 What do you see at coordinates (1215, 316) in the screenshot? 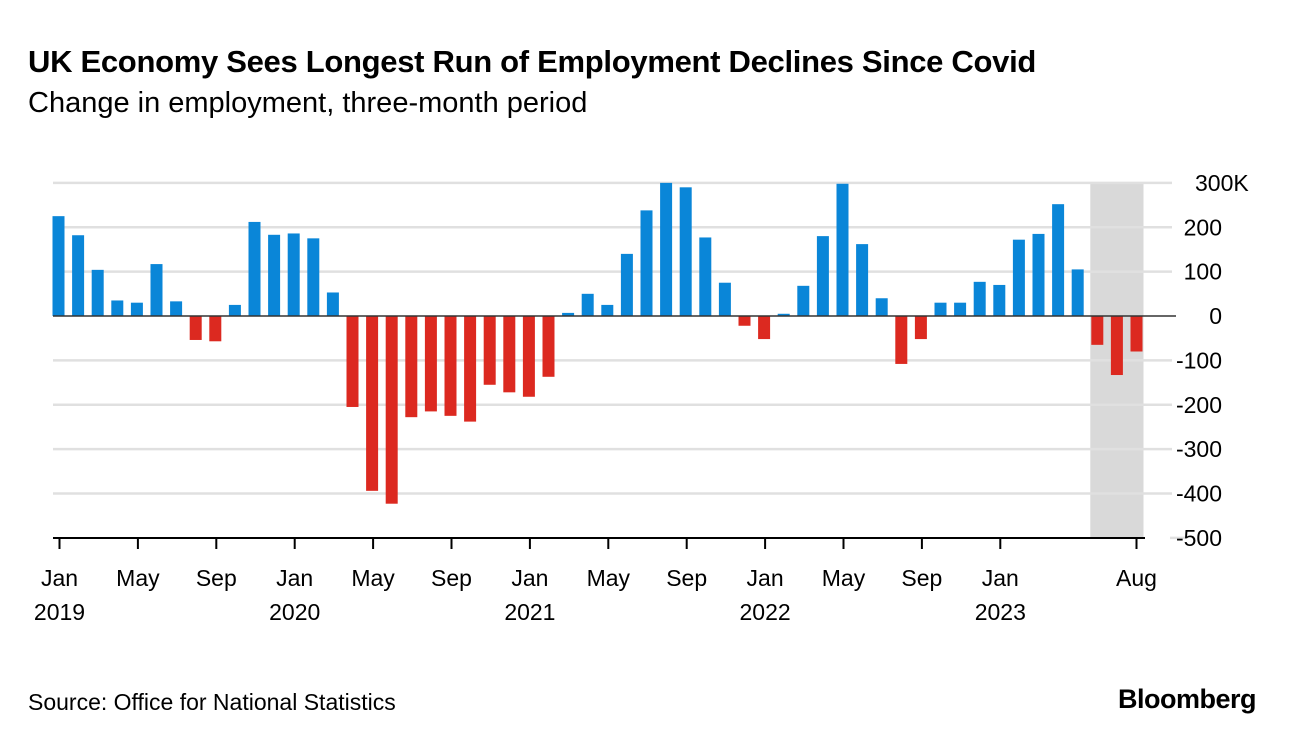
I see `y-tick-label: 0` at bounding box center [1215, 316].